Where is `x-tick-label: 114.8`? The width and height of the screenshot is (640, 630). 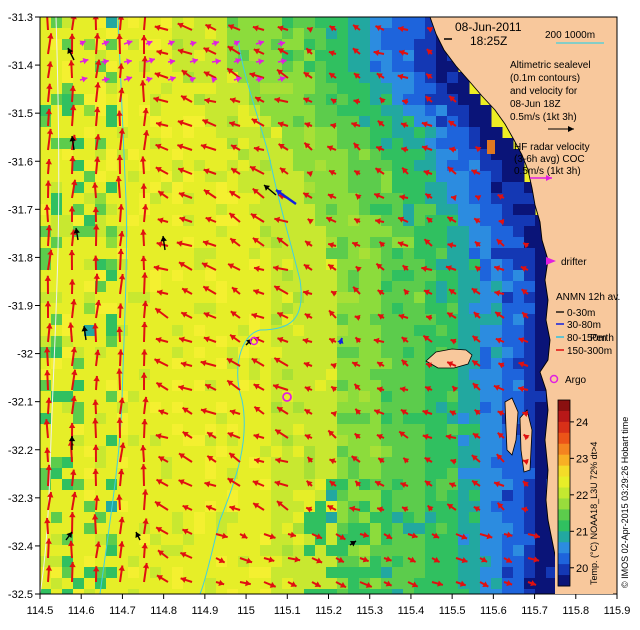 x-tick-label: 114.8 is located at coordinates (163, 611).